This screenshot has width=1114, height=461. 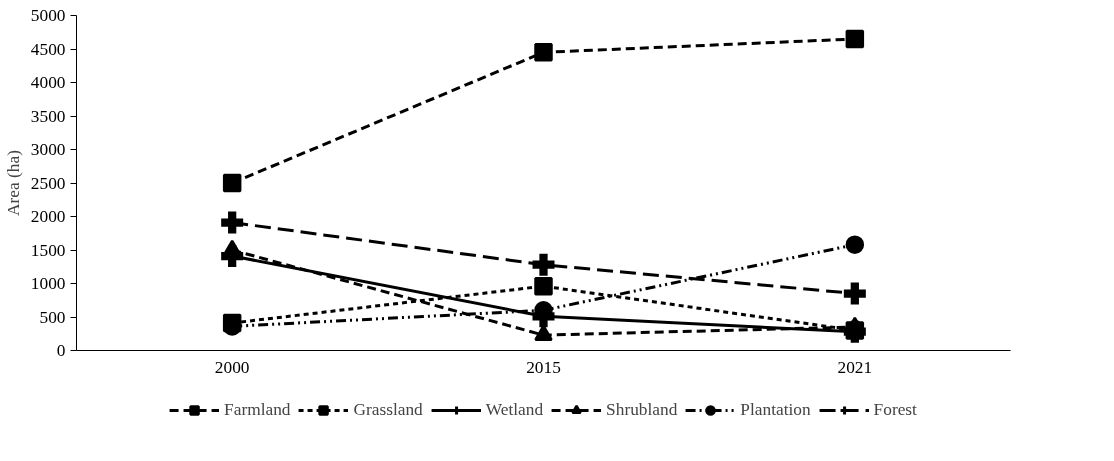 What do you see at coordinates (48, 116) in the screenshot?
I see `y-tick-label: 3500` at bounding box center [48, 116].